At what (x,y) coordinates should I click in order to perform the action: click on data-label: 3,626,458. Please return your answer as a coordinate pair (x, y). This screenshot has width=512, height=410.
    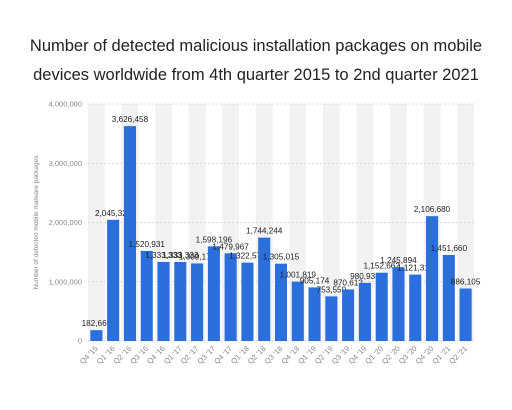
    Looking at the image, I should click on (130, 119).